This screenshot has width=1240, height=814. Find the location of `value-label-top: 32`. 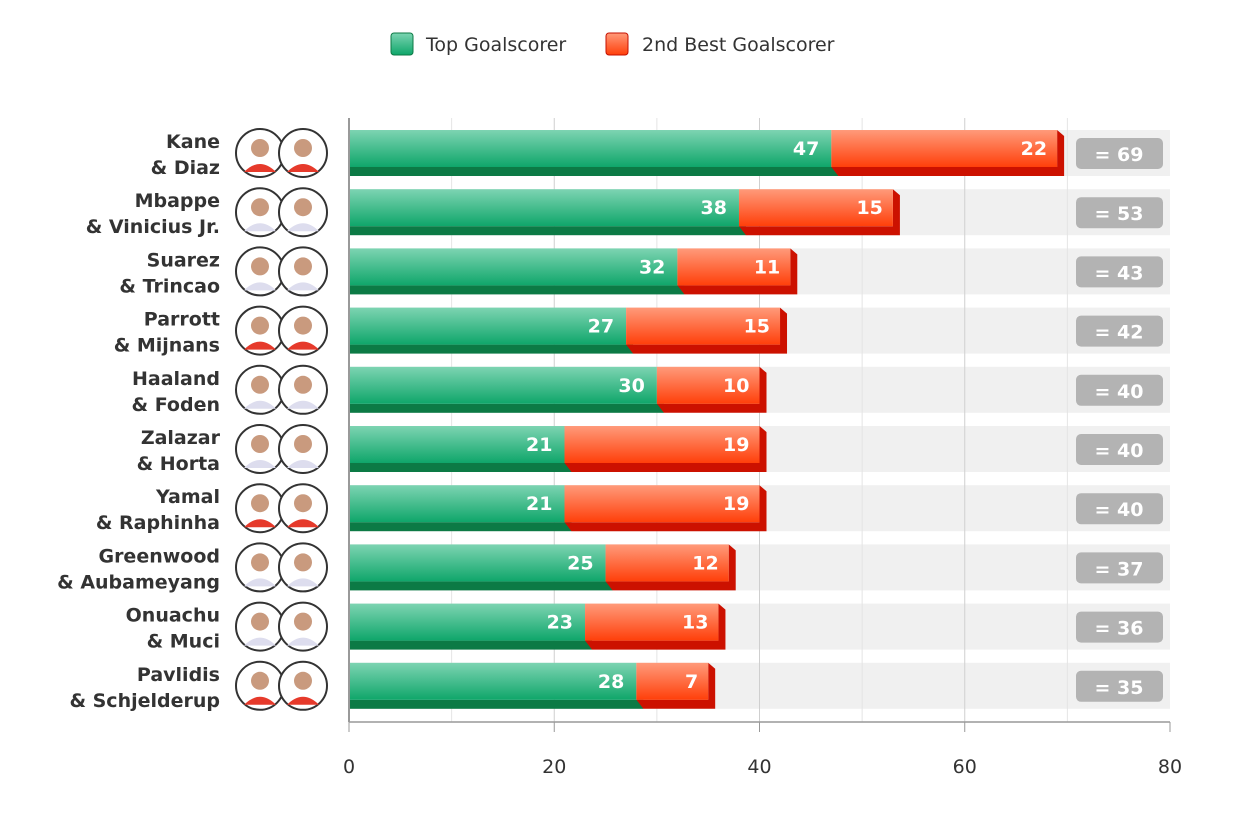

value-label-top: 32 is located at coordinates (652, 267).